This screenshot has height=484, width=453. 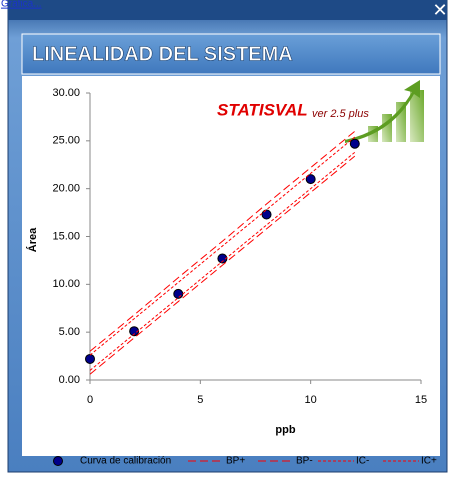 I want to click on legend-label: BP-, so click(x=304, y=461).